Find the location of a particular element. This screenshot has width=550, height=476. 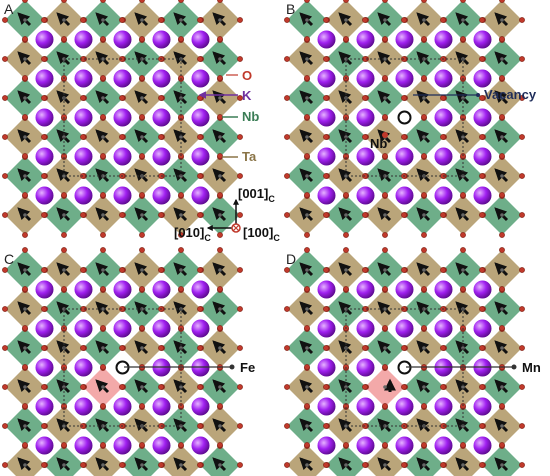

unit-cell is located at coordinates (404, 117).